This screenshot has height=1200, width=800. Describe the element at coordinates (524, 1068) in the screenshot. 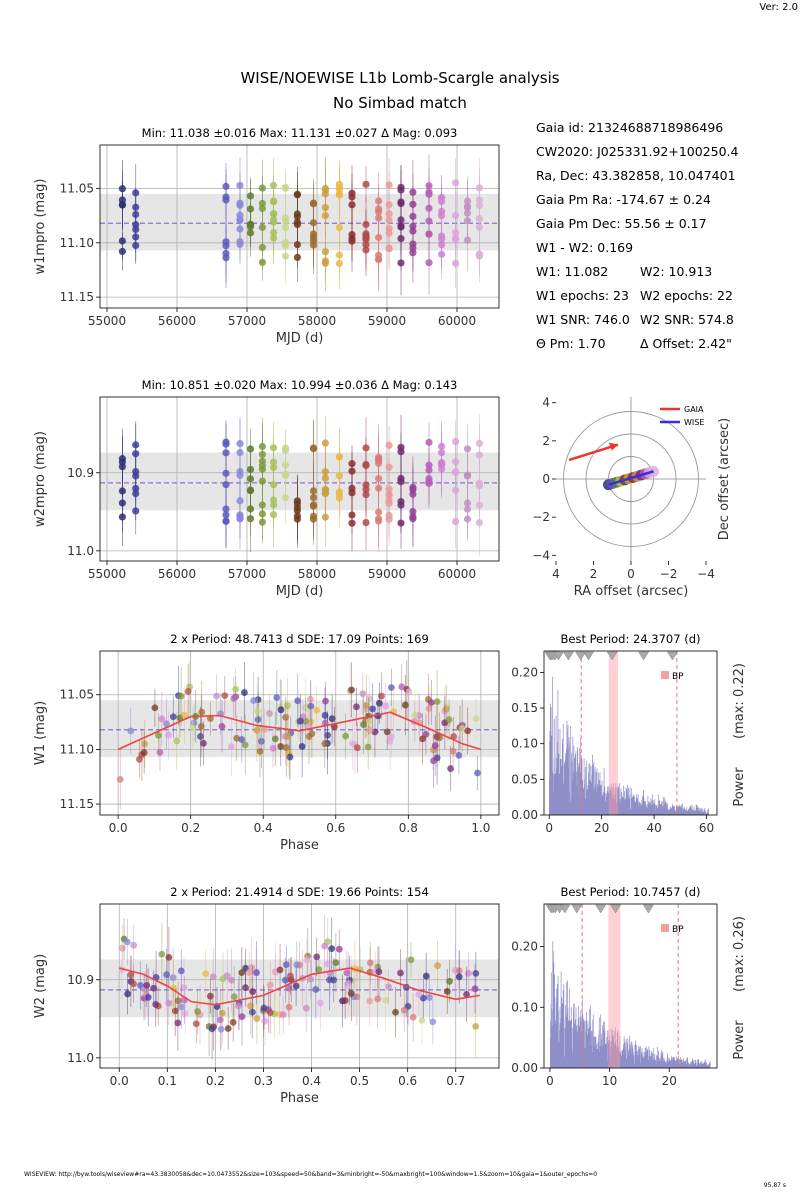

I see `w2-periodogram-ytick-label: 0.00` at that location.